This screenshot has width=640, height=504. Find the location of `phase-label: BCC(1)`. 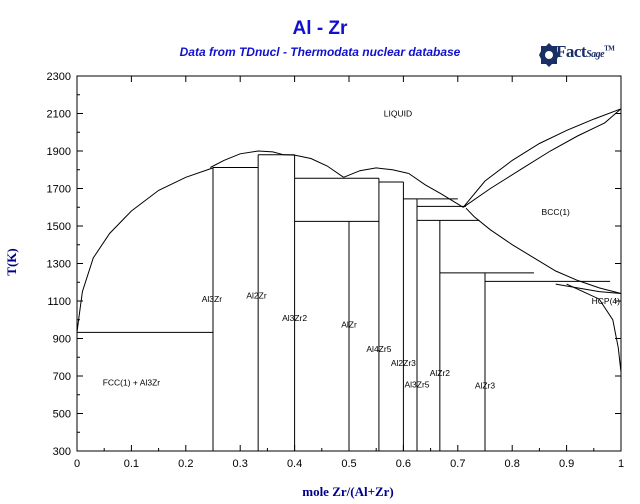

phase-label: BCC(1) is located at coordinates (556, 212).